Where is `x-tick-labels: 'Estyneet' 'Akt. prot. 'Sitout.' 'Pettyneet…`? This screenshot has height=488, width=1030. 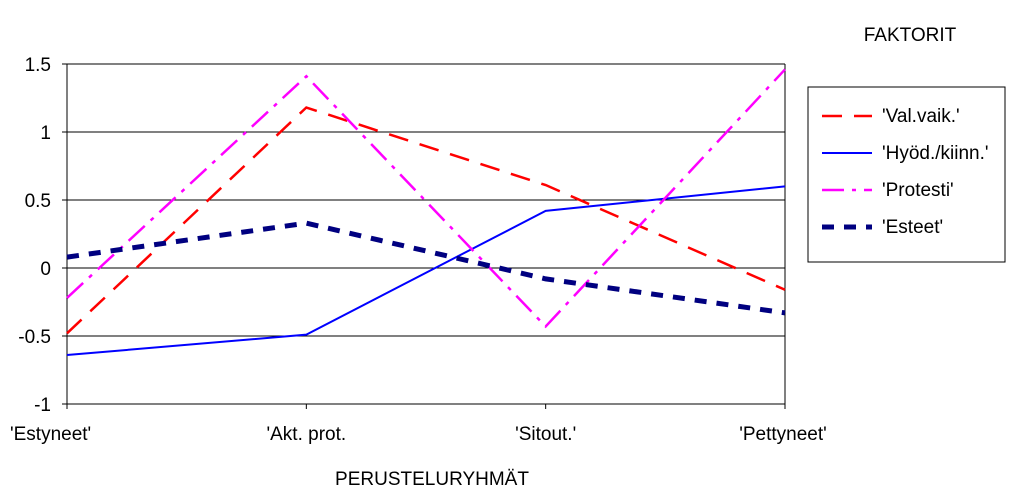
x-tick-labels: 'Estyneet' 'Akt. prot. 'Sitout.' 'Pettyneet… is located at coordinates (418, 434).